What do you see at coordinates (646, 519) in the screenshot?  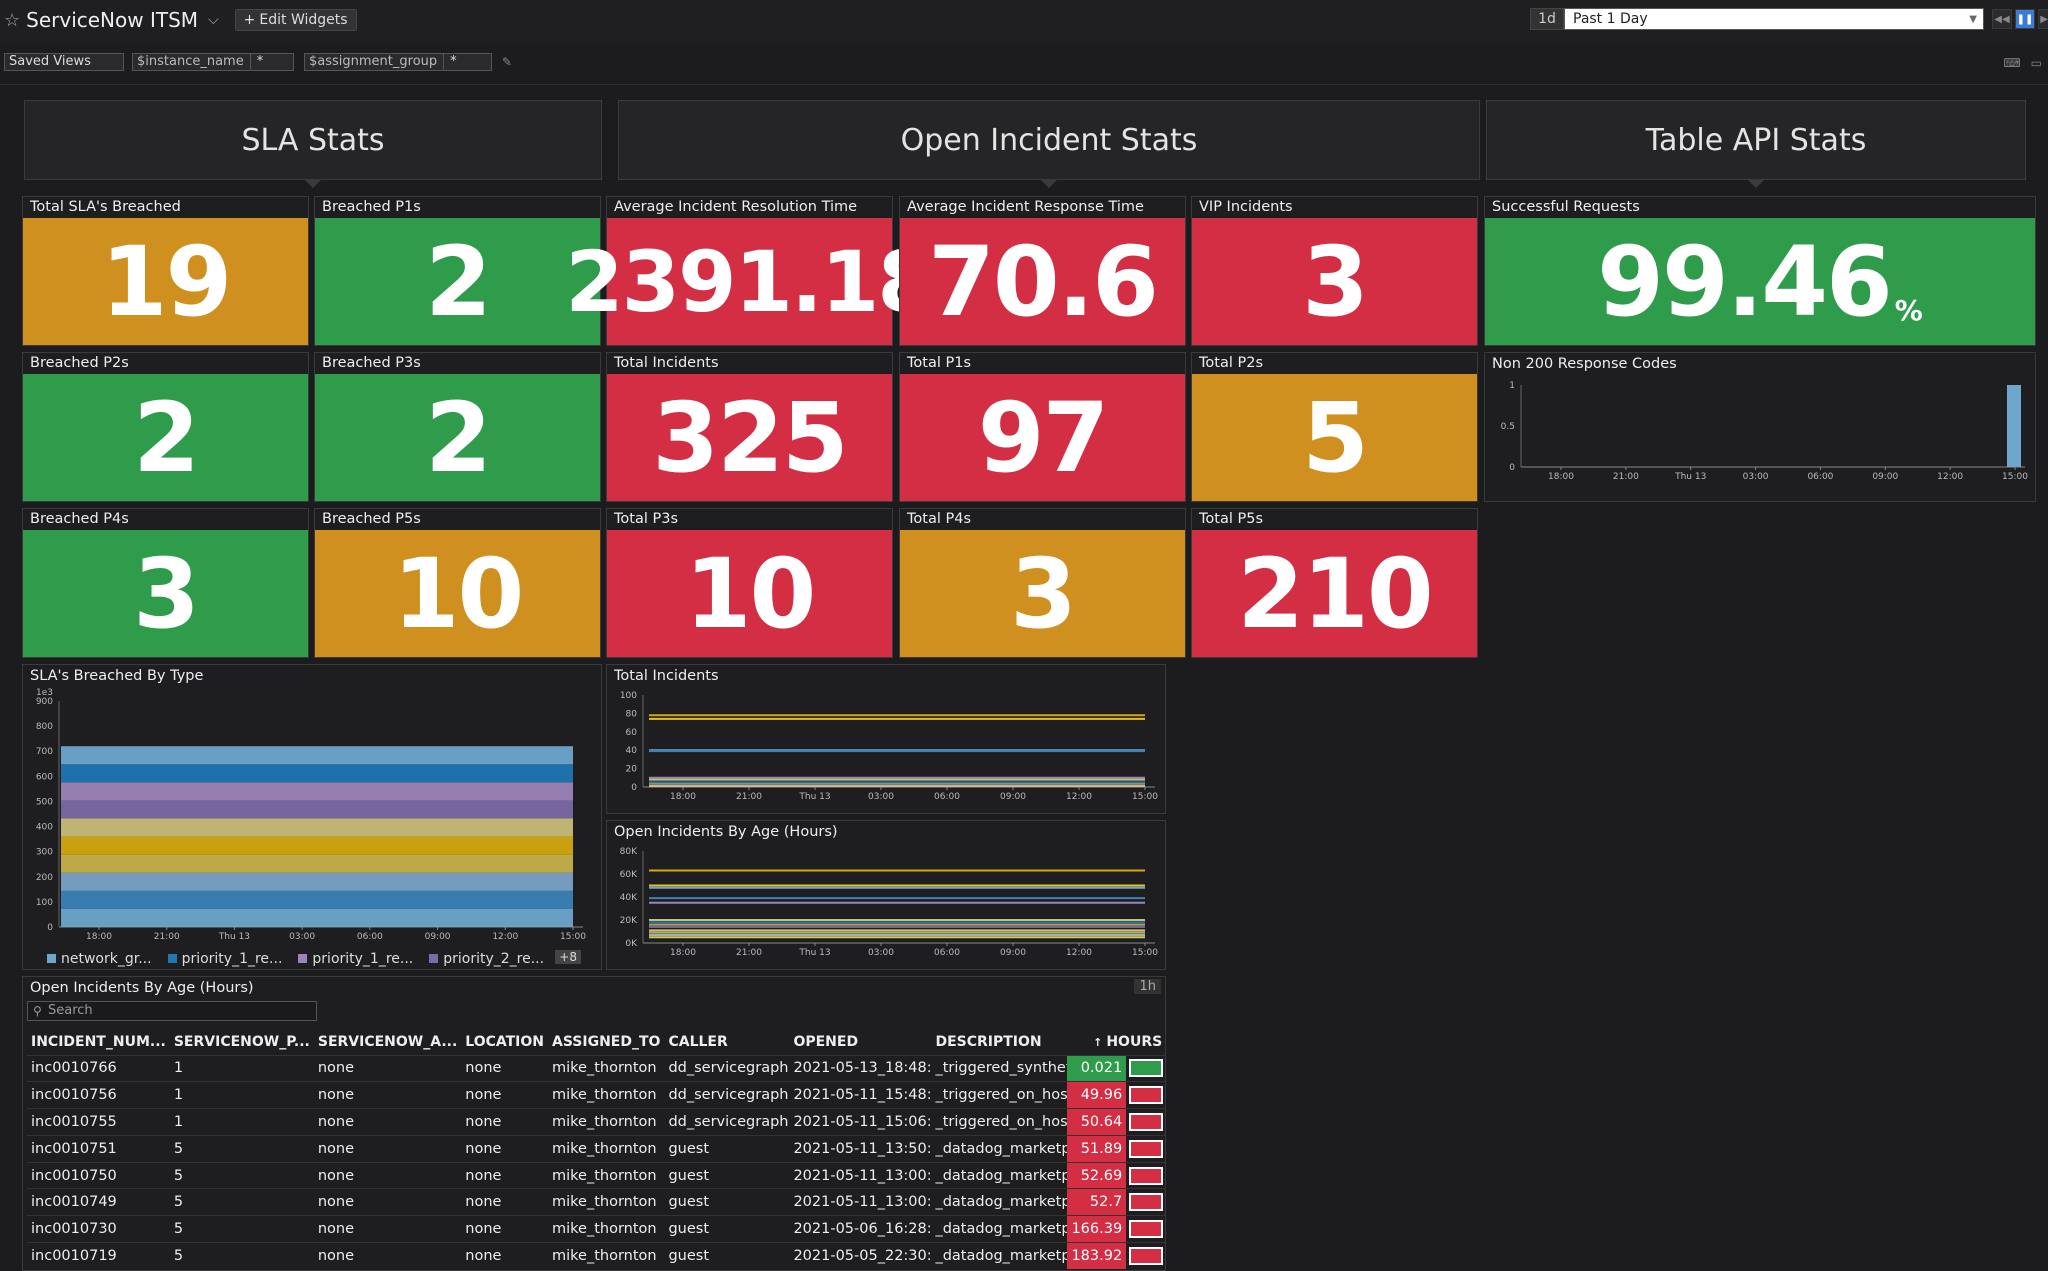 I see `tile-label: Total P3s` at bounding box center [646, 519].